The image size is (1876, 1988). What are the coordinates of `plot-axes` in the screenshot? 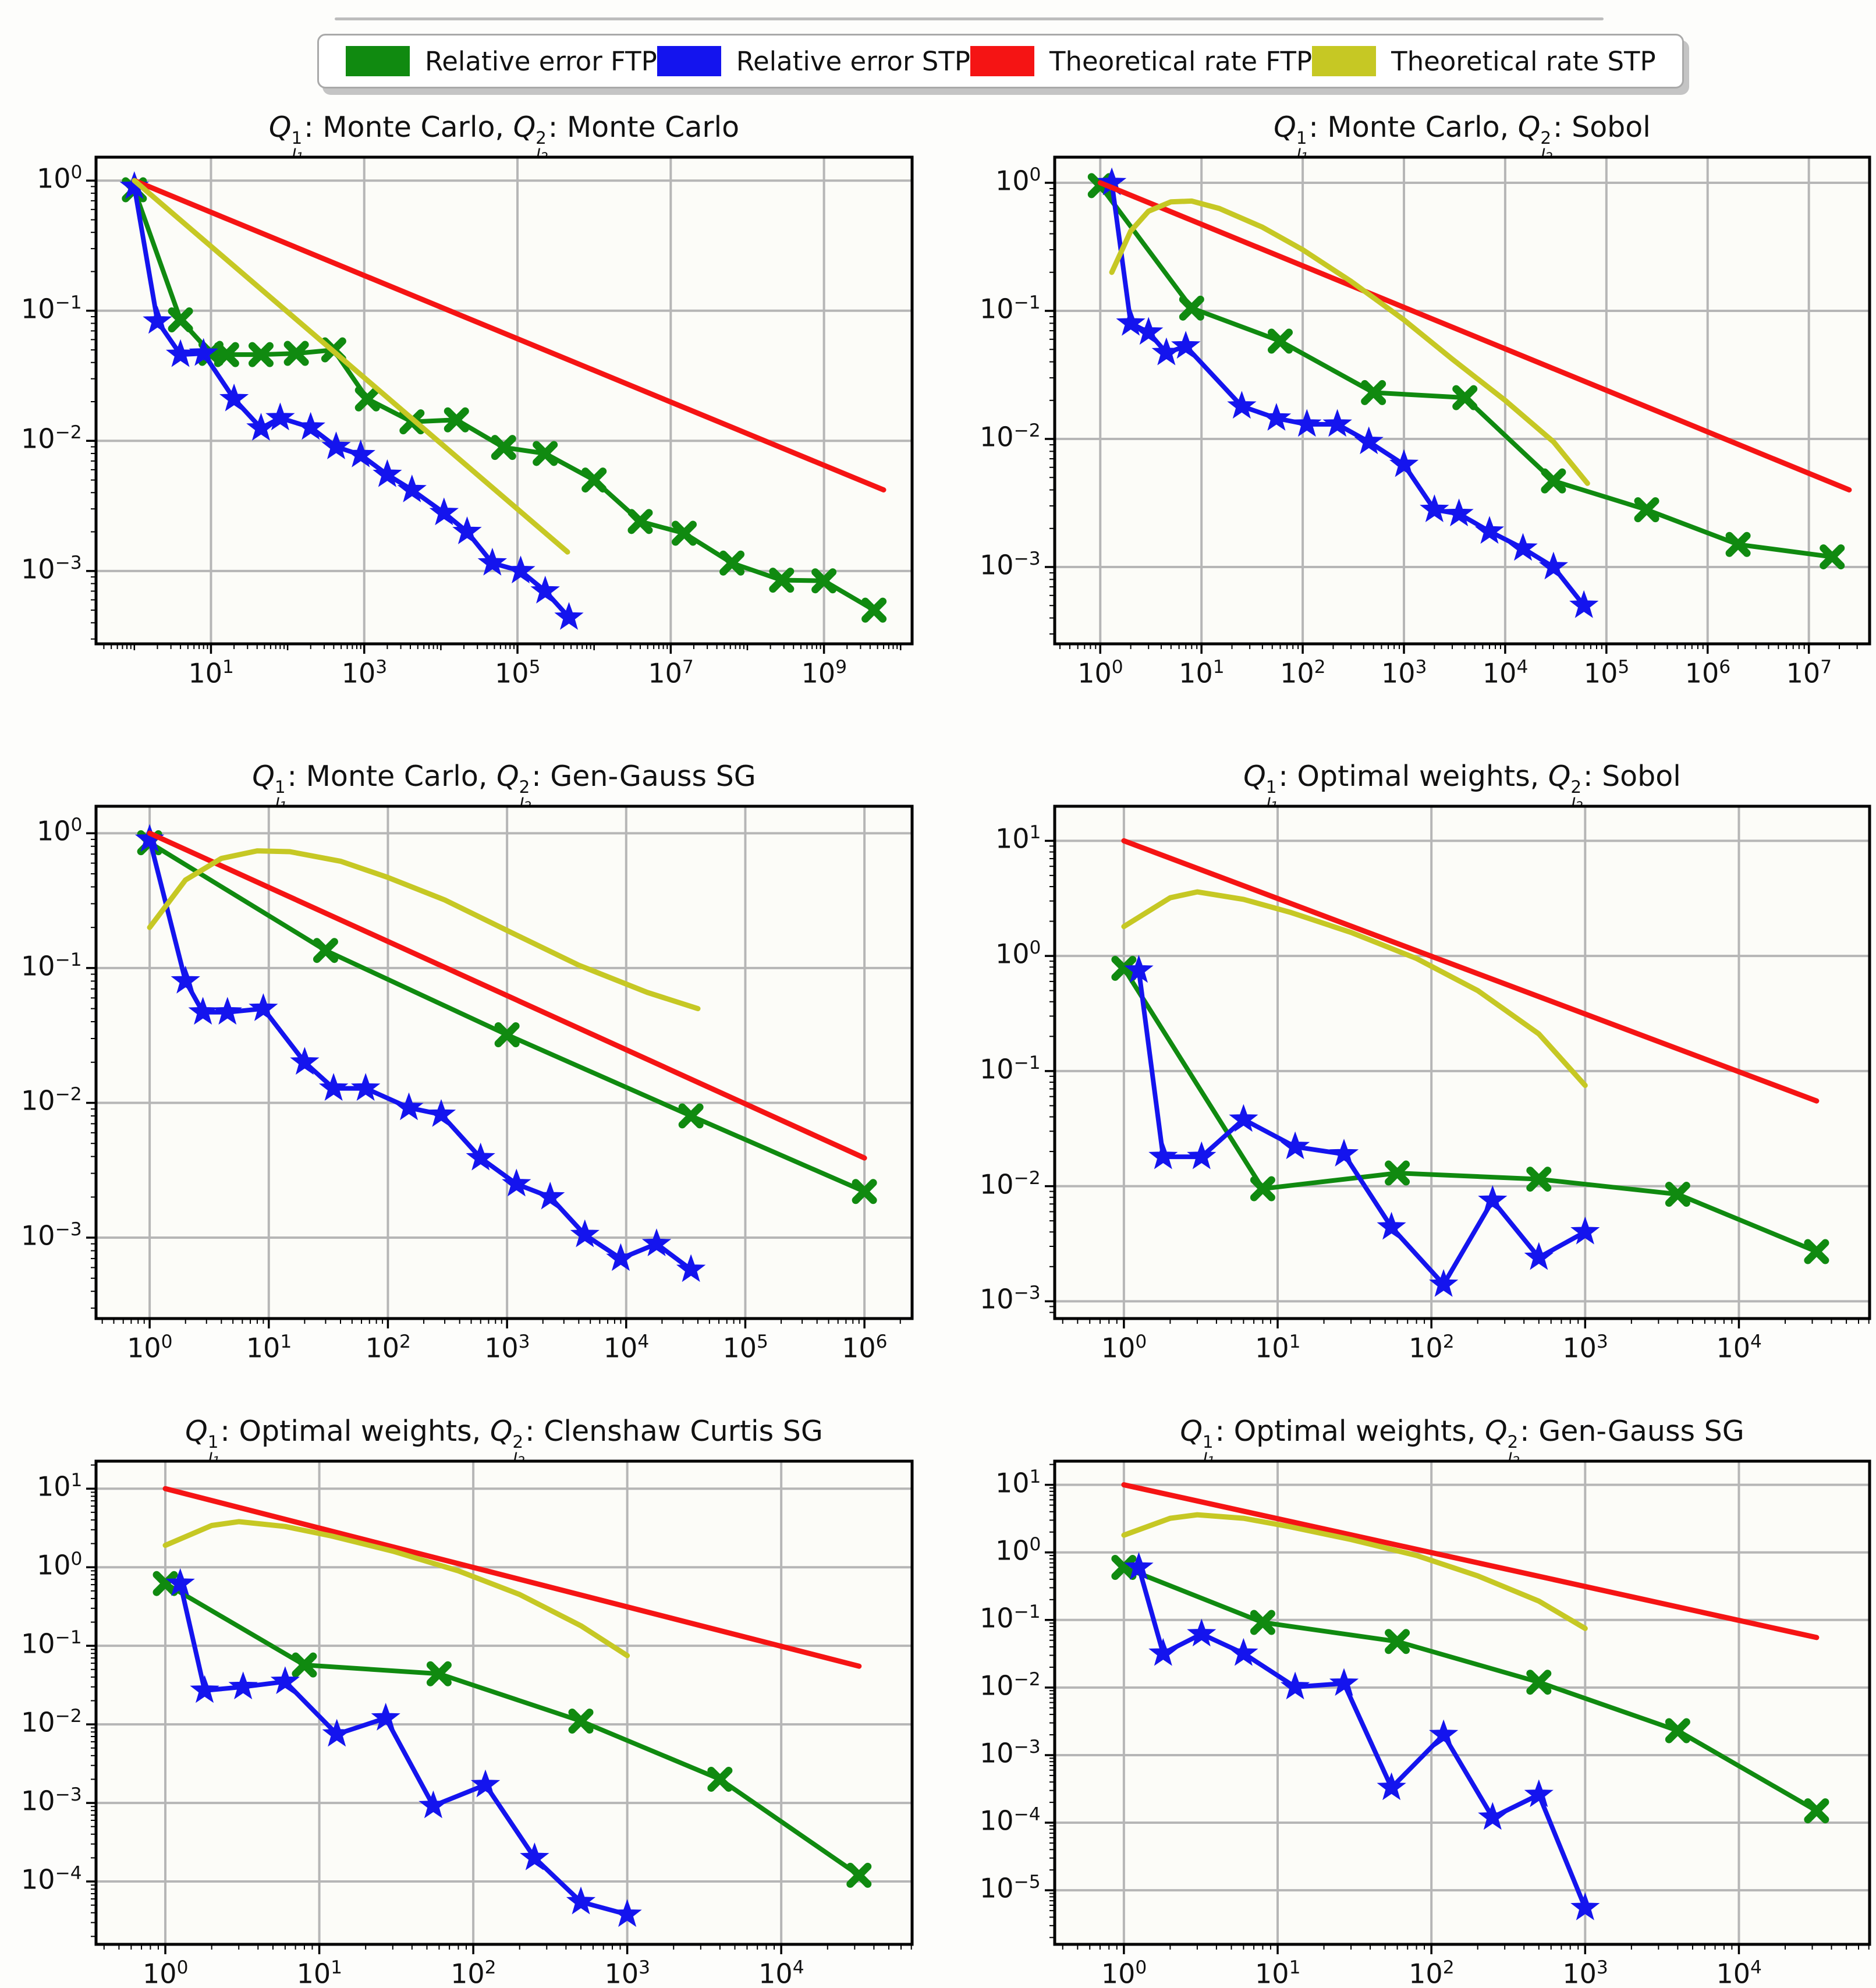 It's located at (1458, 405).